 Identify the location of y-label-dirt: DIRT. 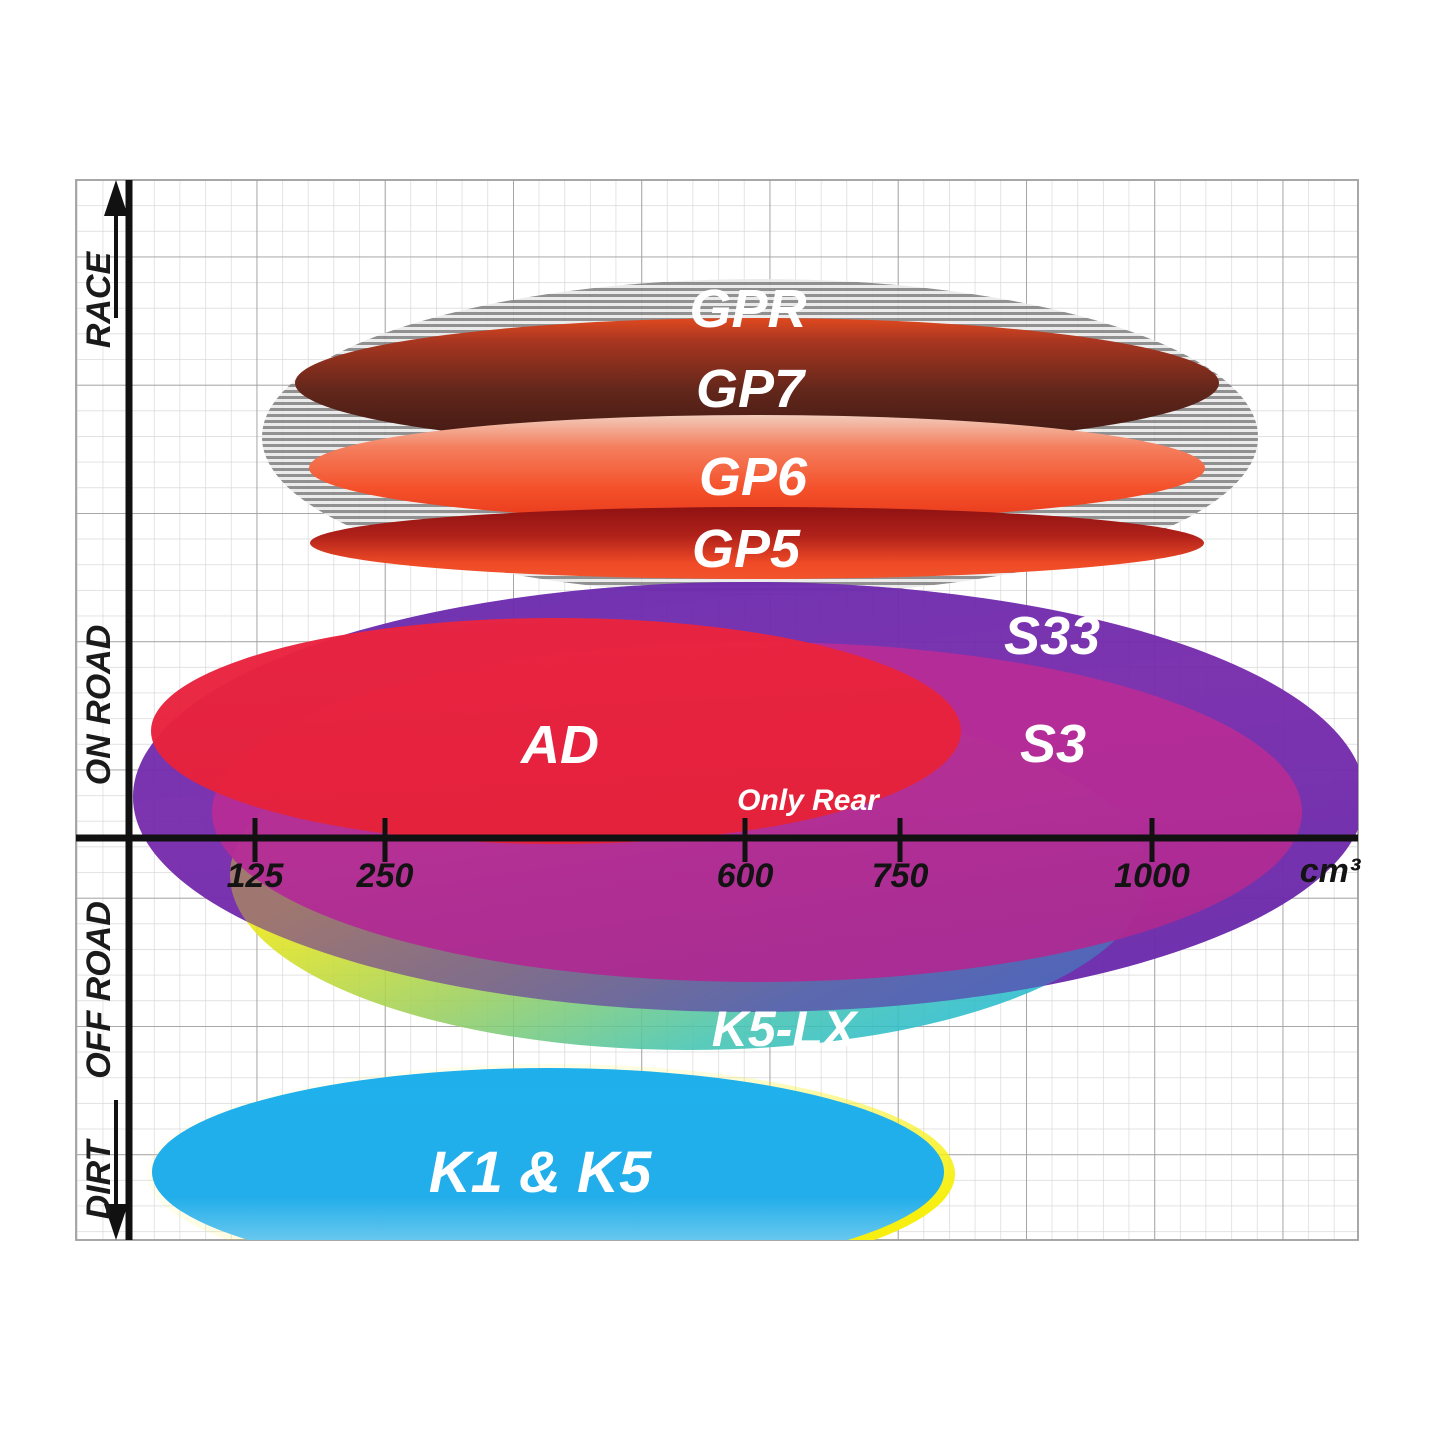
(99, 1178).